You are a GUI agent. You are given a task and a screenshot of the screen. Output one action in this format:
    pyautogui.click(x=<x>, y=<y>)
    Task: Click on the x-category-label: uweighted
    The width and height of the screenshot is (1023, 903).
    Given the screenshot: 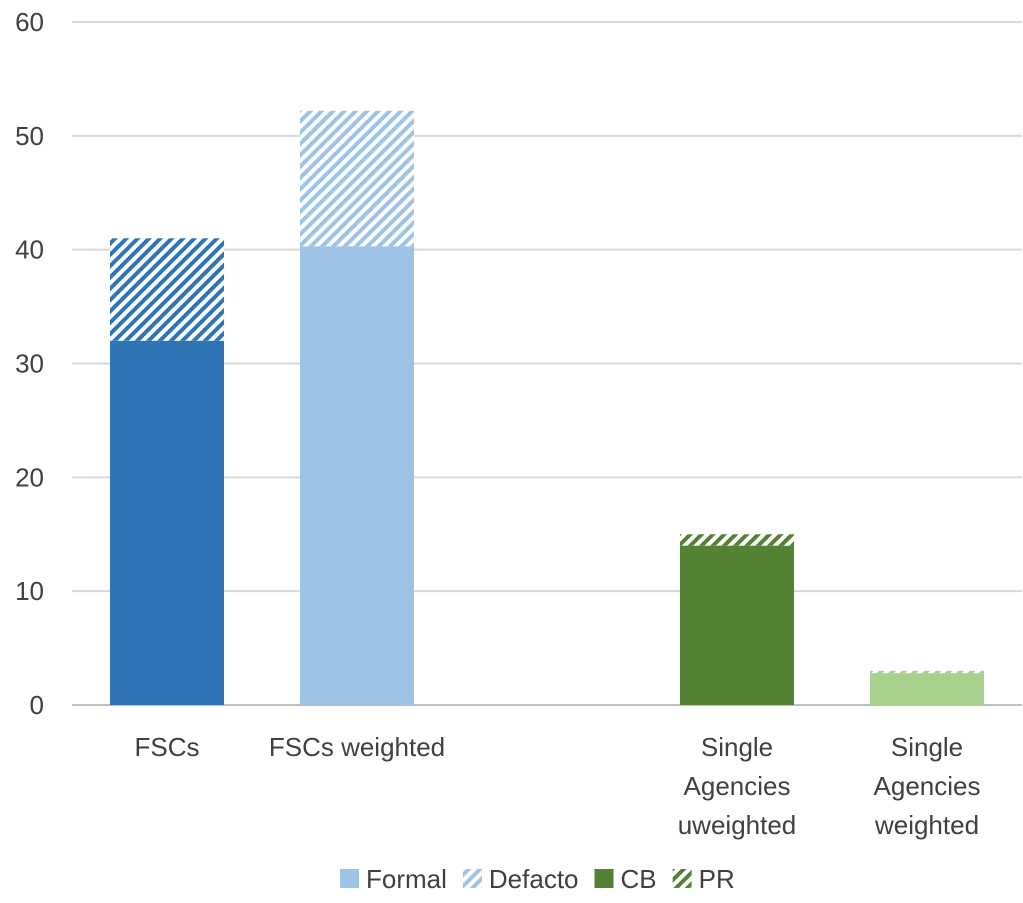 What is the action you would take?
    pyautogui.click(x=737, y=825)
    